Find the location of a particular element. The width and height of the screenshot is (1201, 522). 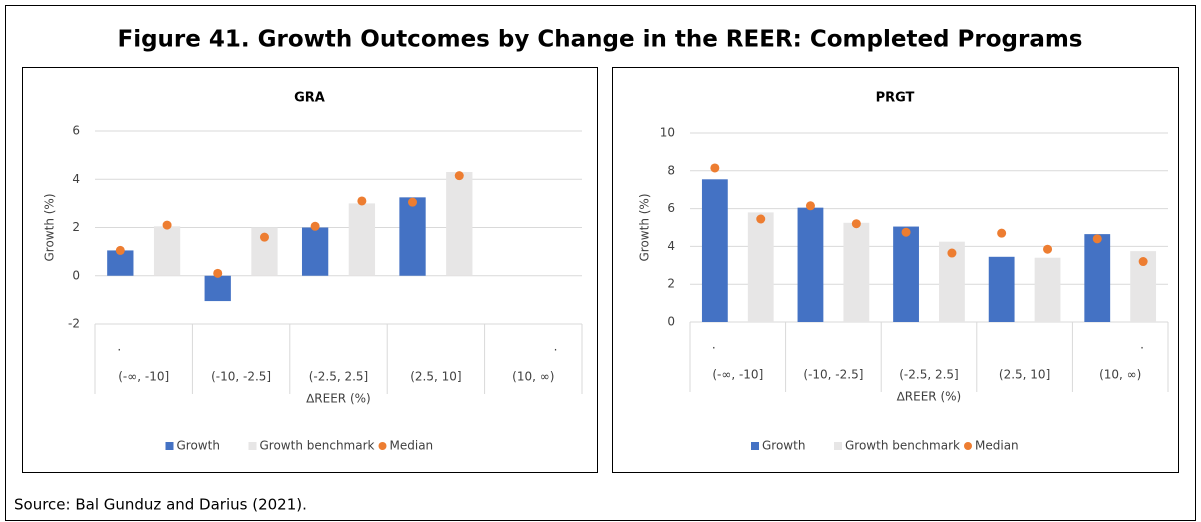

y-tick-label: -2 is located at coordinates (74, 324).